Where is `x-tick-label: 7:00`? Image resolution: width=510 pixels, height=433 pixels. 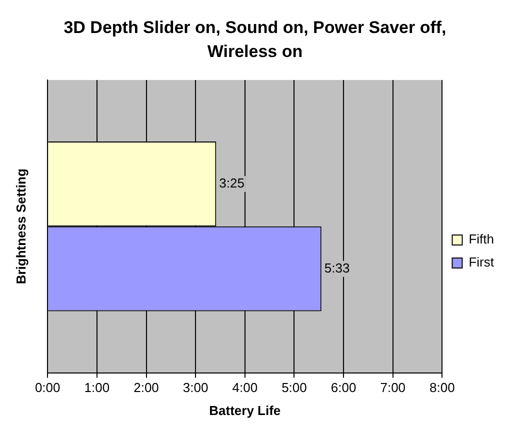 x-tick-label: 7:00 is located at coordinates (393, 388).